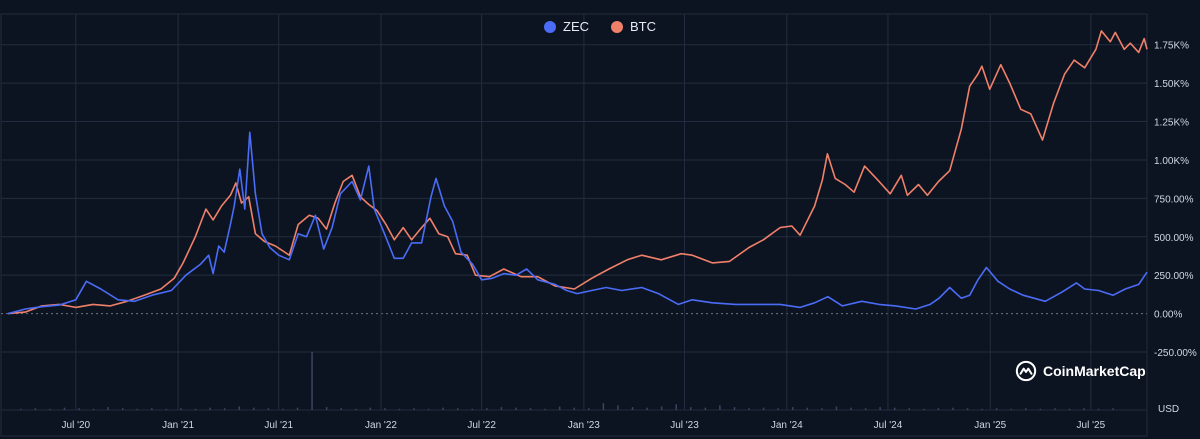 Image resolution: width=1200 pixels, height=439 pixels. Describe the element at coordinates (178, 425) in the screenshot. I see `x-tick-label: Jan '21` at that location.